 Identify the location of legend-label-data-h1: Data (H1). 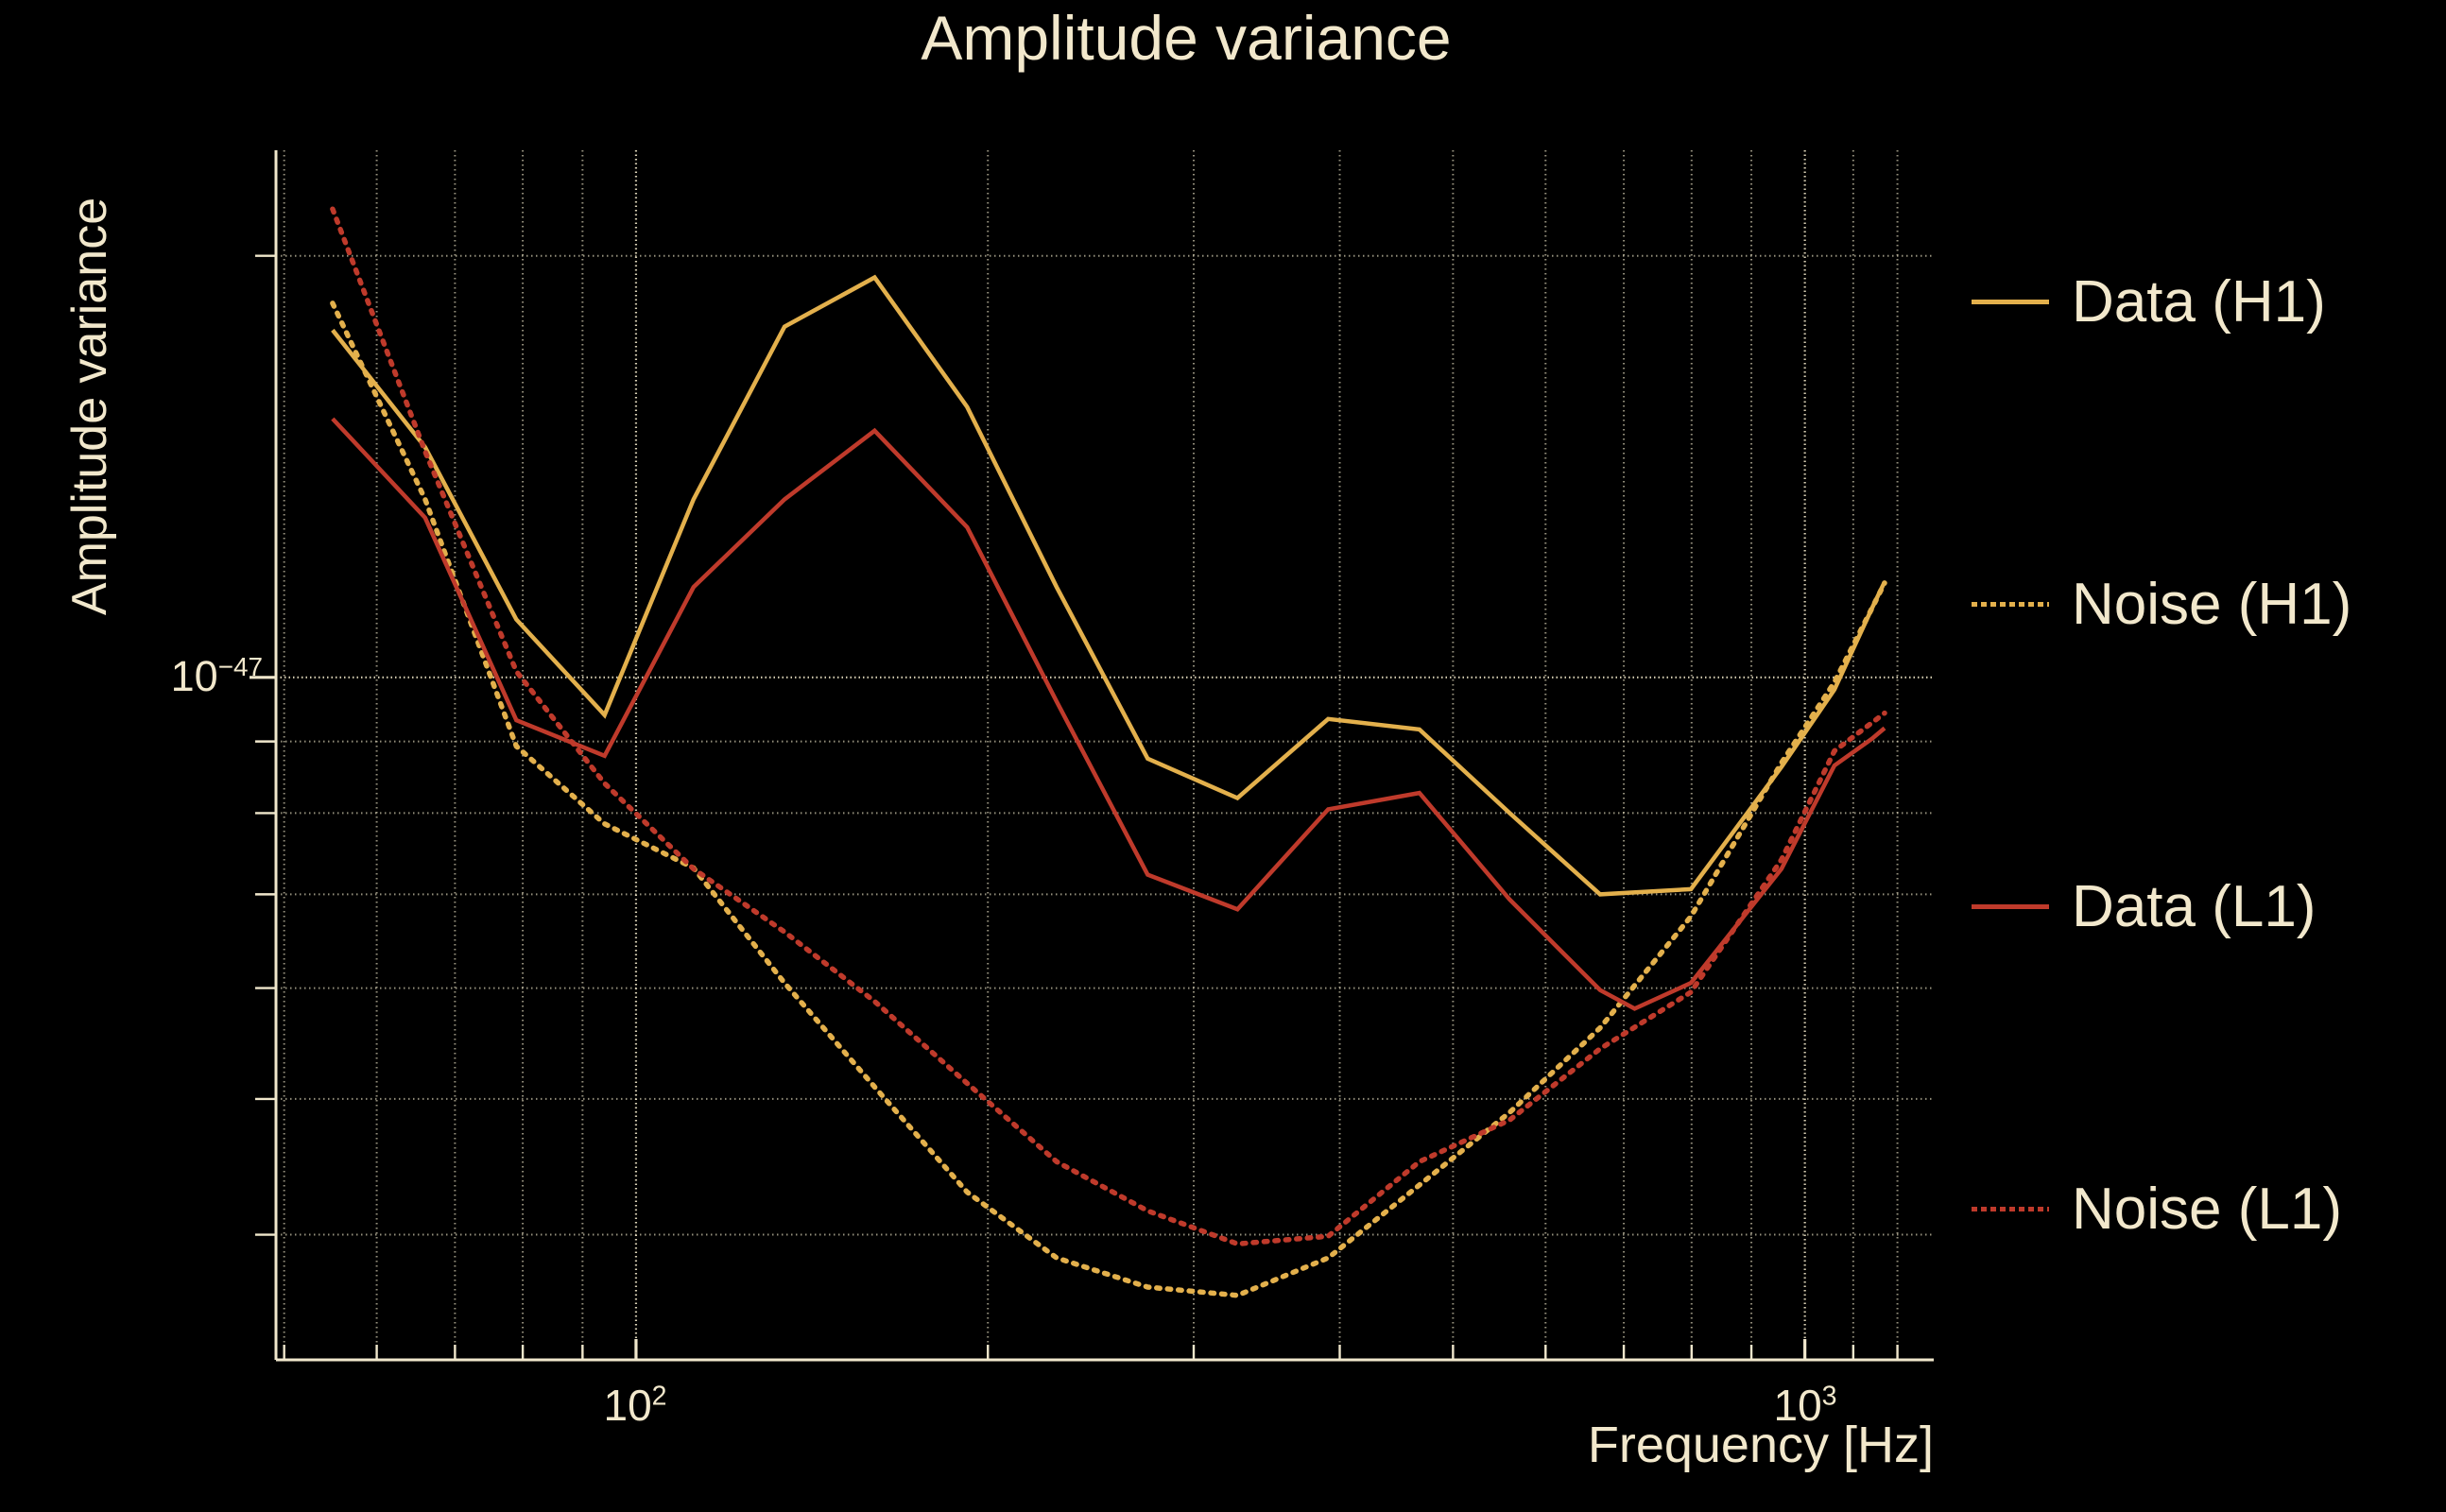
(2199, 301).